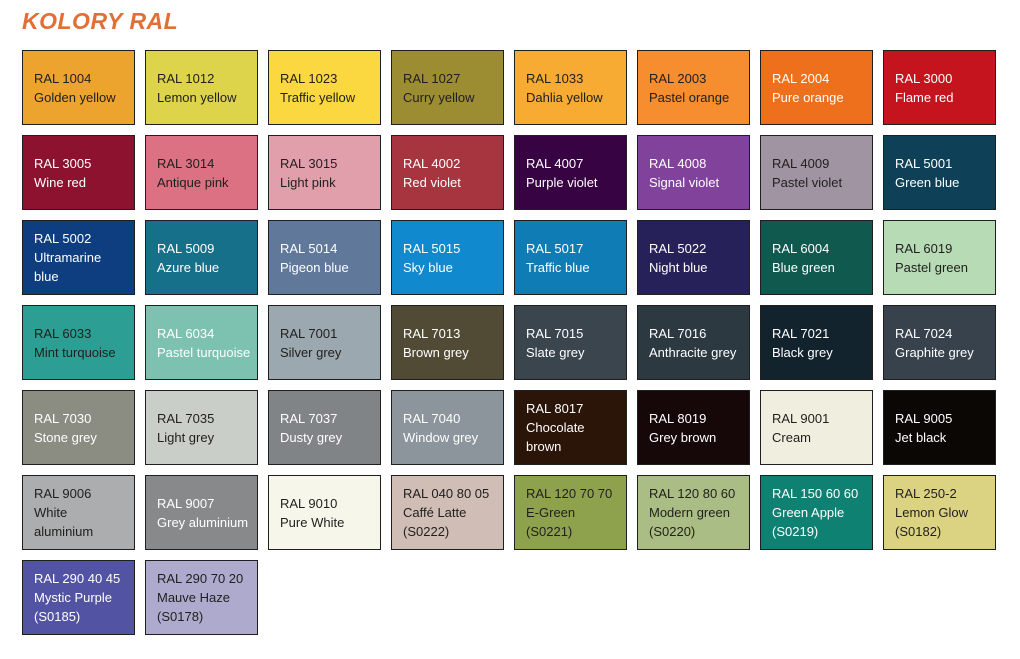 The image size is (1020, 659). Describe the element at coordinates (808, 97) in the screenshot. I see `swatch-name: Pure orange` at that location.